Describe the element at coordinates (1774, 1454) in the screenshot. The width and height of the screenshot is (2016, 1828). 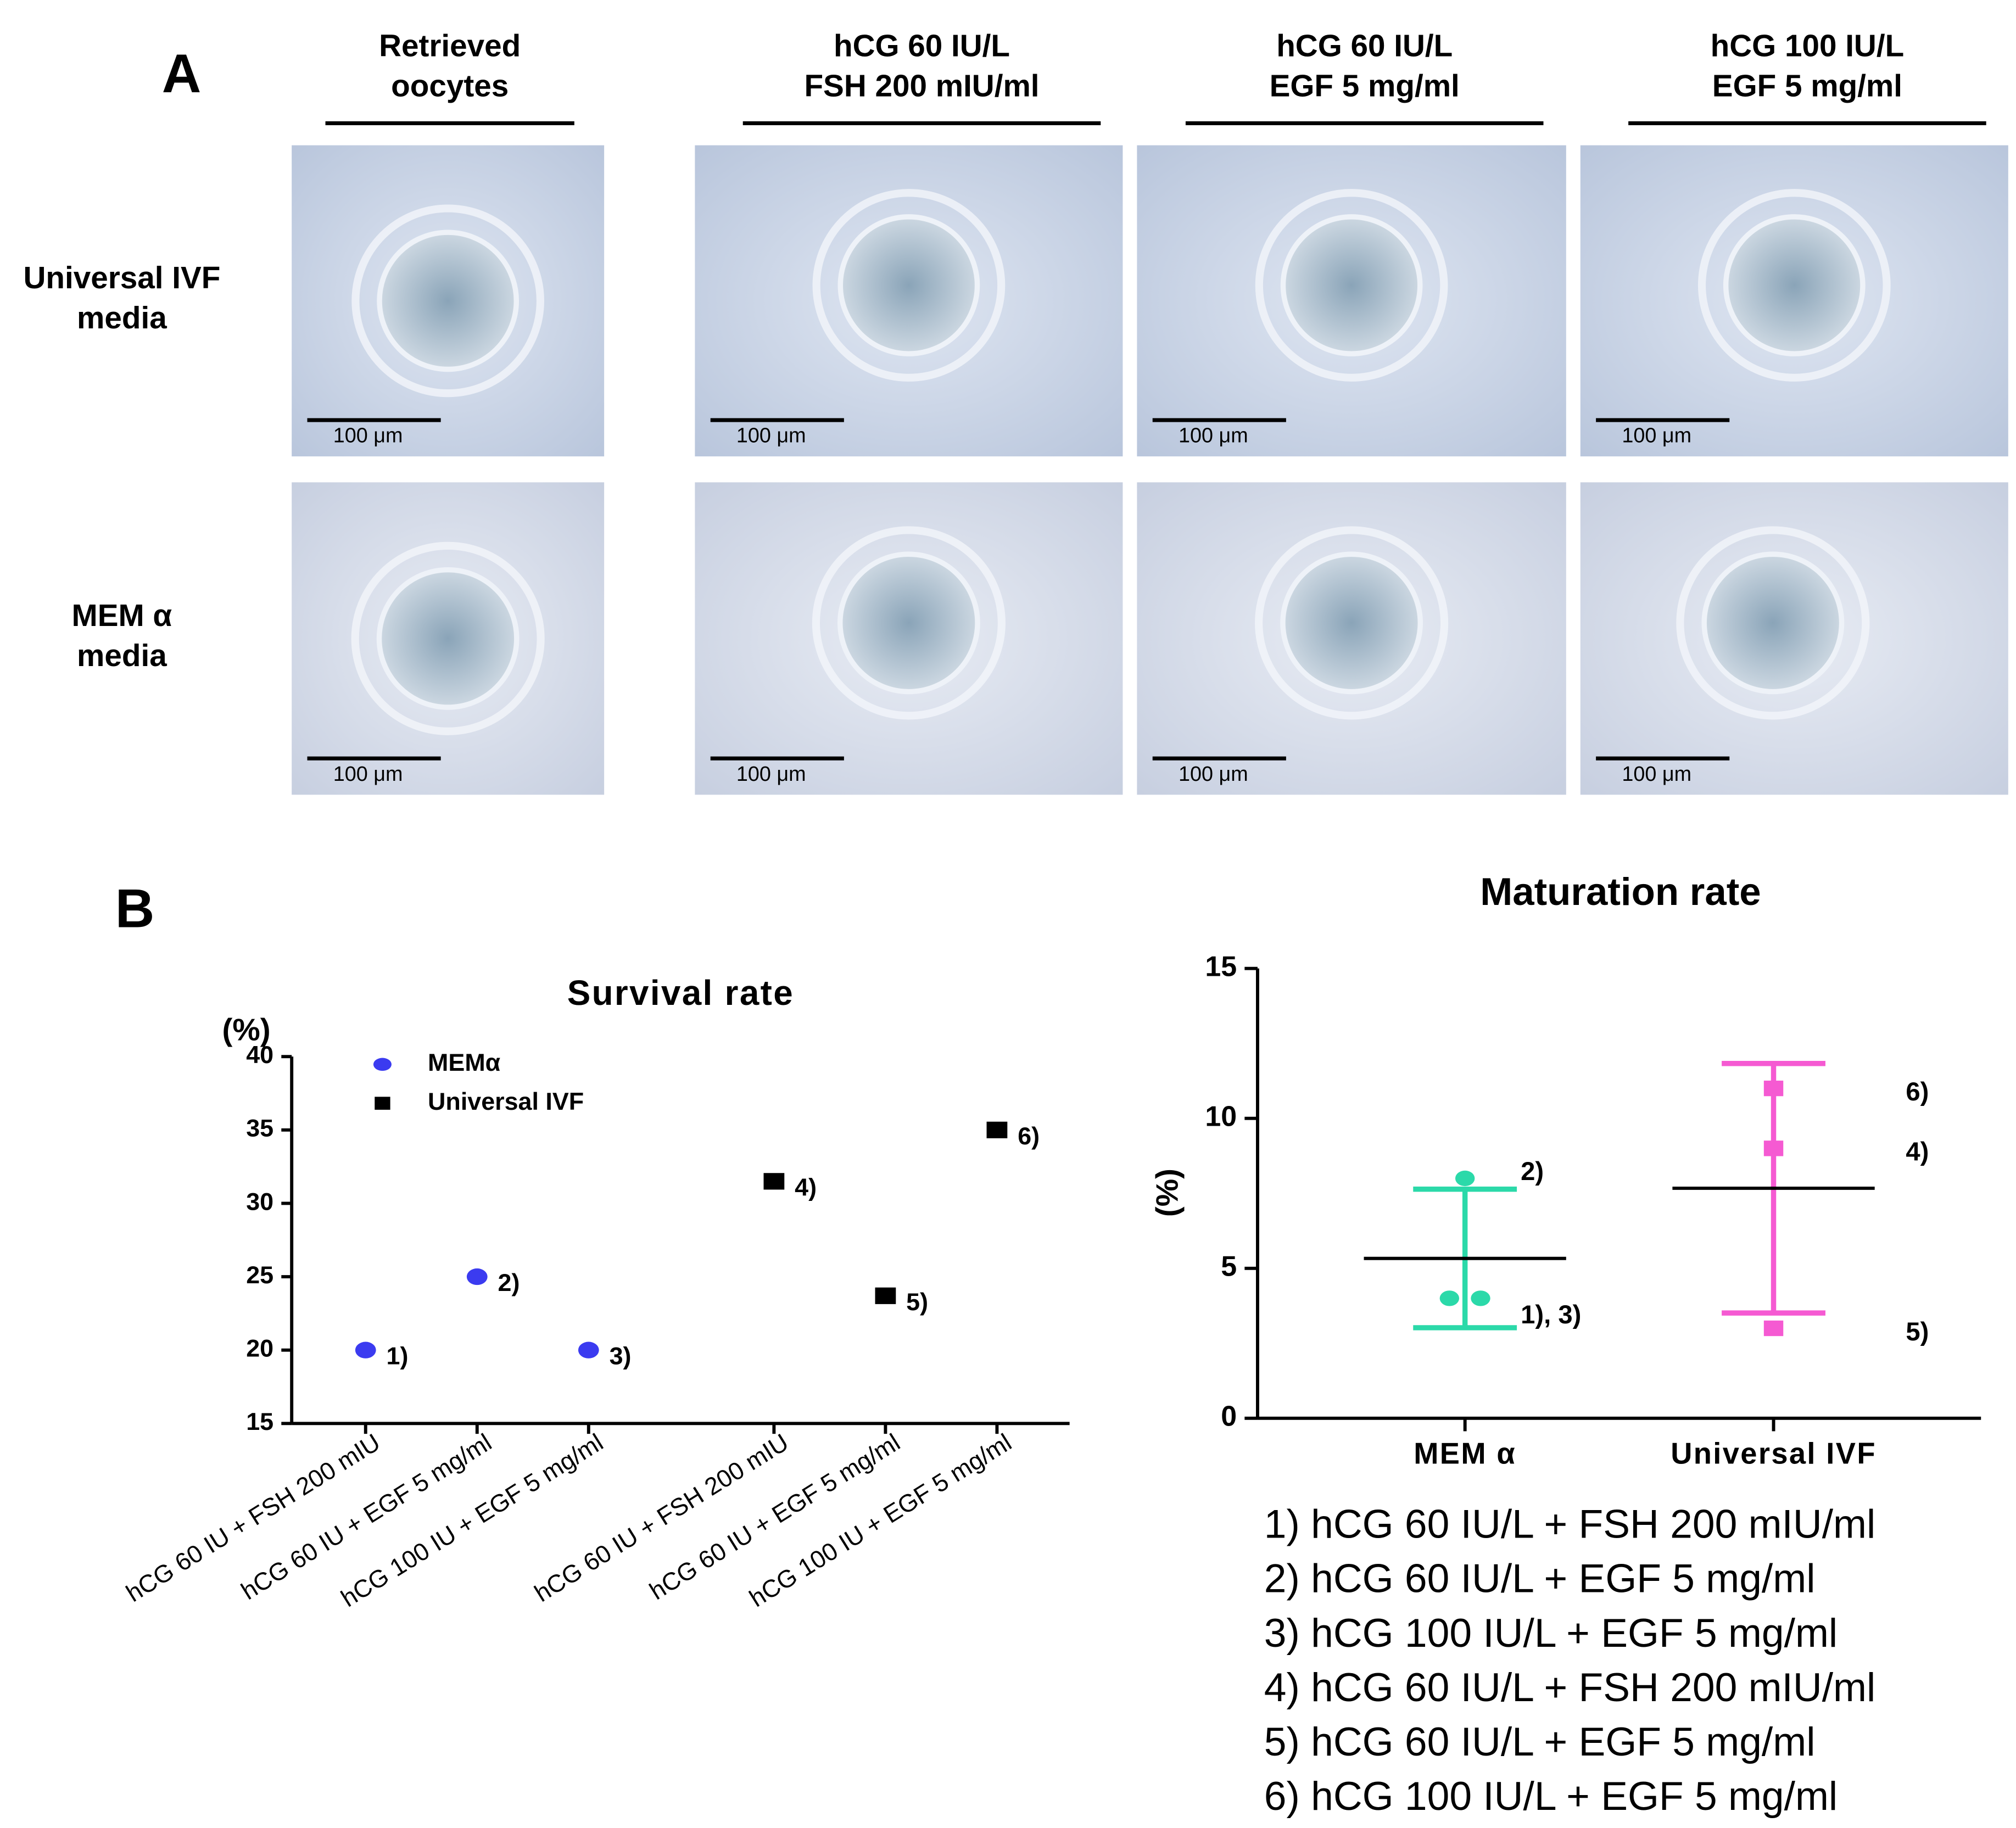
I see `x-tick-label: Universal IVF` at that location.